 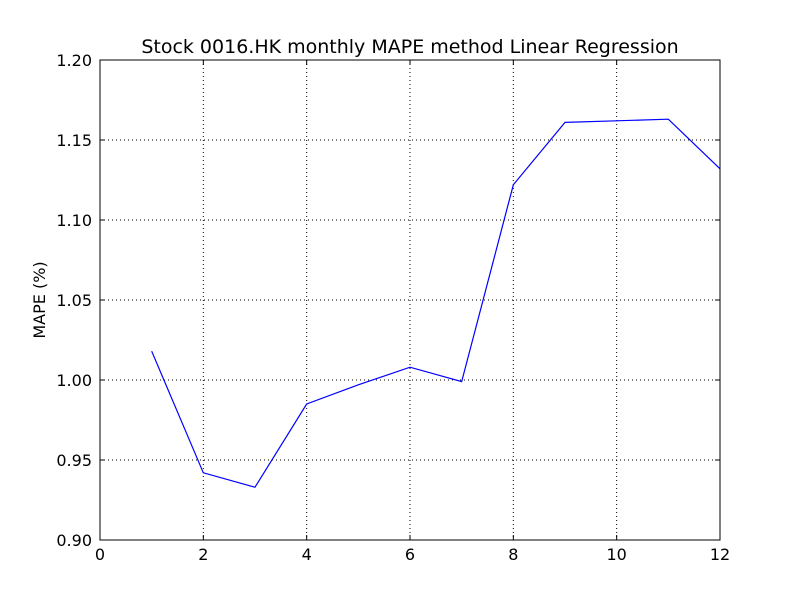 What do you see at coordinates (74, 60) in the screenshot?
I see `y-tick-label: 1.20` at bounding box center [74, 60].